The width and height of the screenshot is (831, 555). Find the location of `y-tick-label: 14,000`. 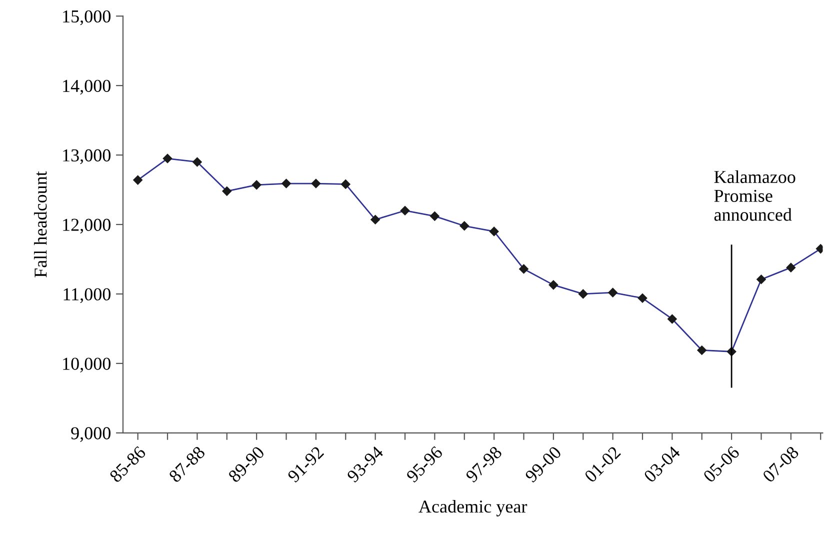

y-tick-label: 14,000 is located at coordinates (86, 87).